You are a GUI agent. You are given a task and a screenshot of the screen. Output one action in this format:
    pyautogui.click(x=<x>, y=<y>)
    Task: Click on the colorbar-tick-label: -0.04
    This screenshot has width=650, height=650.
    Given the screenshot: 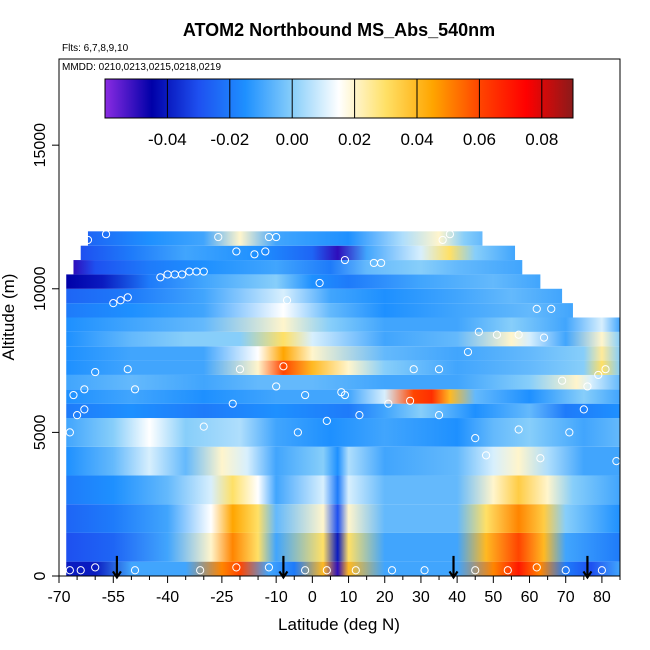 What is the action you would take?
    pyautogui.click(x=167, y=139)
    